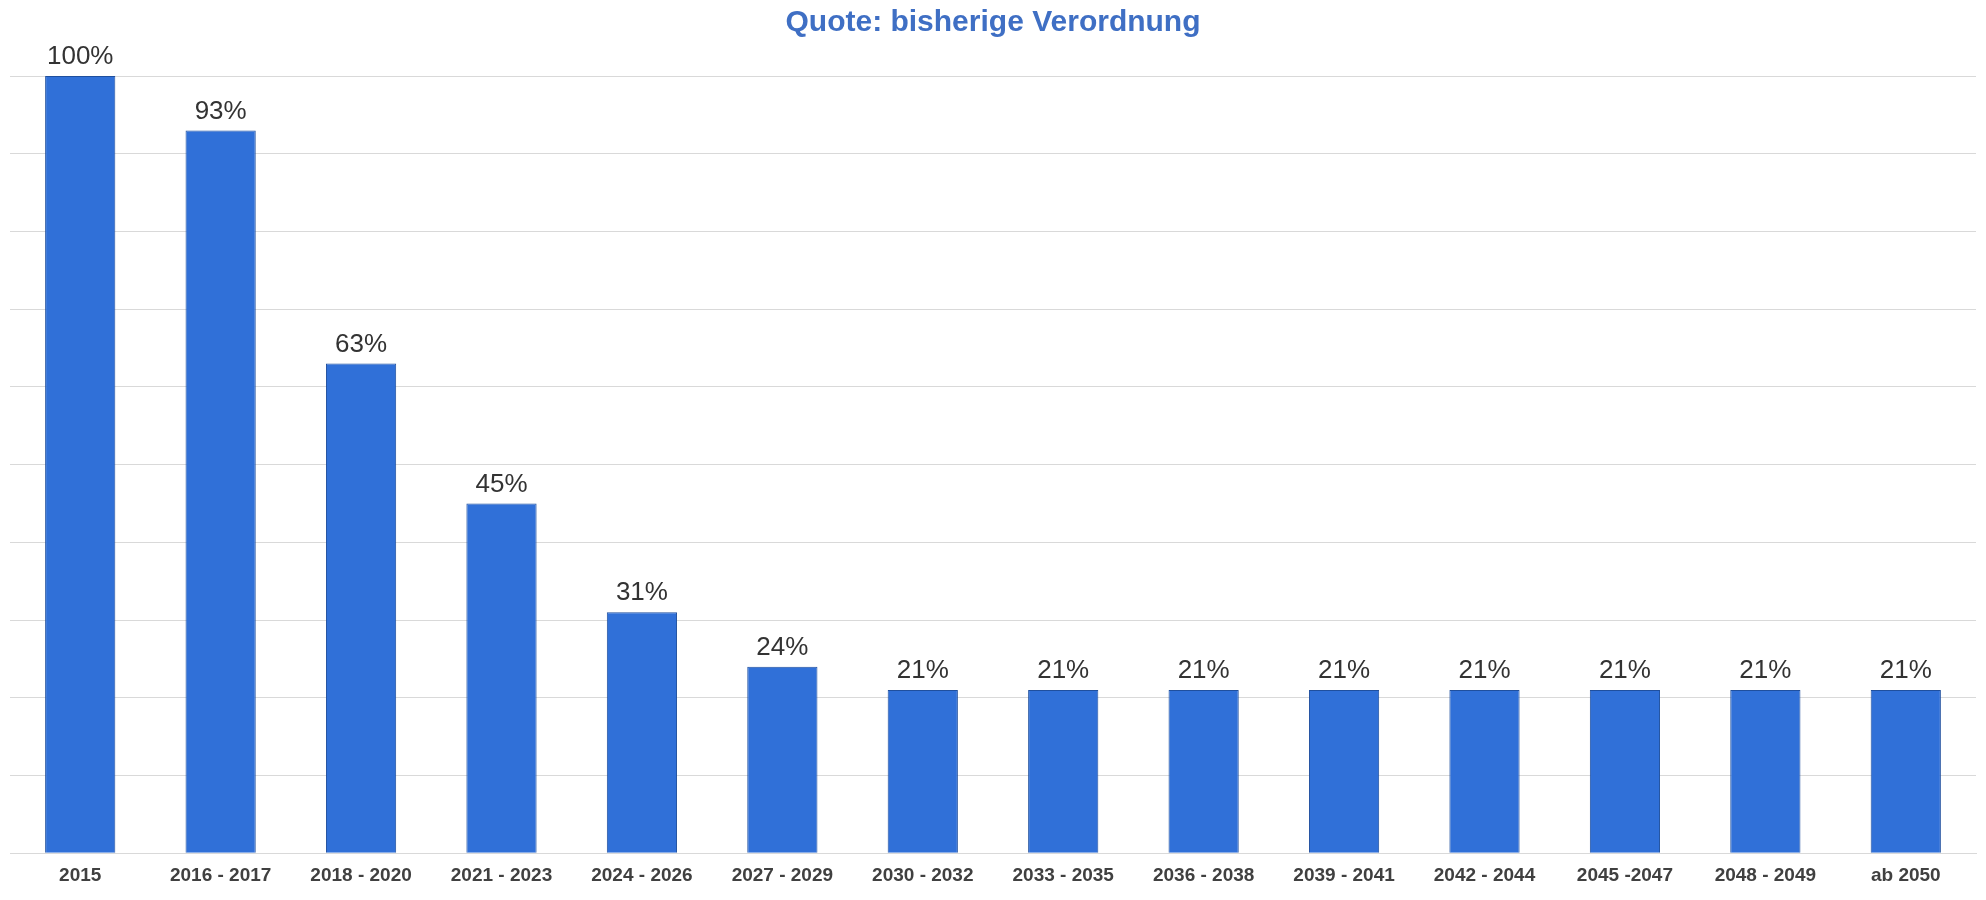 Image resolution: width=1986 pixels, height=900 pixels. I want to click on x-tick-label: 2042 - 2044, so click(1484, 874).